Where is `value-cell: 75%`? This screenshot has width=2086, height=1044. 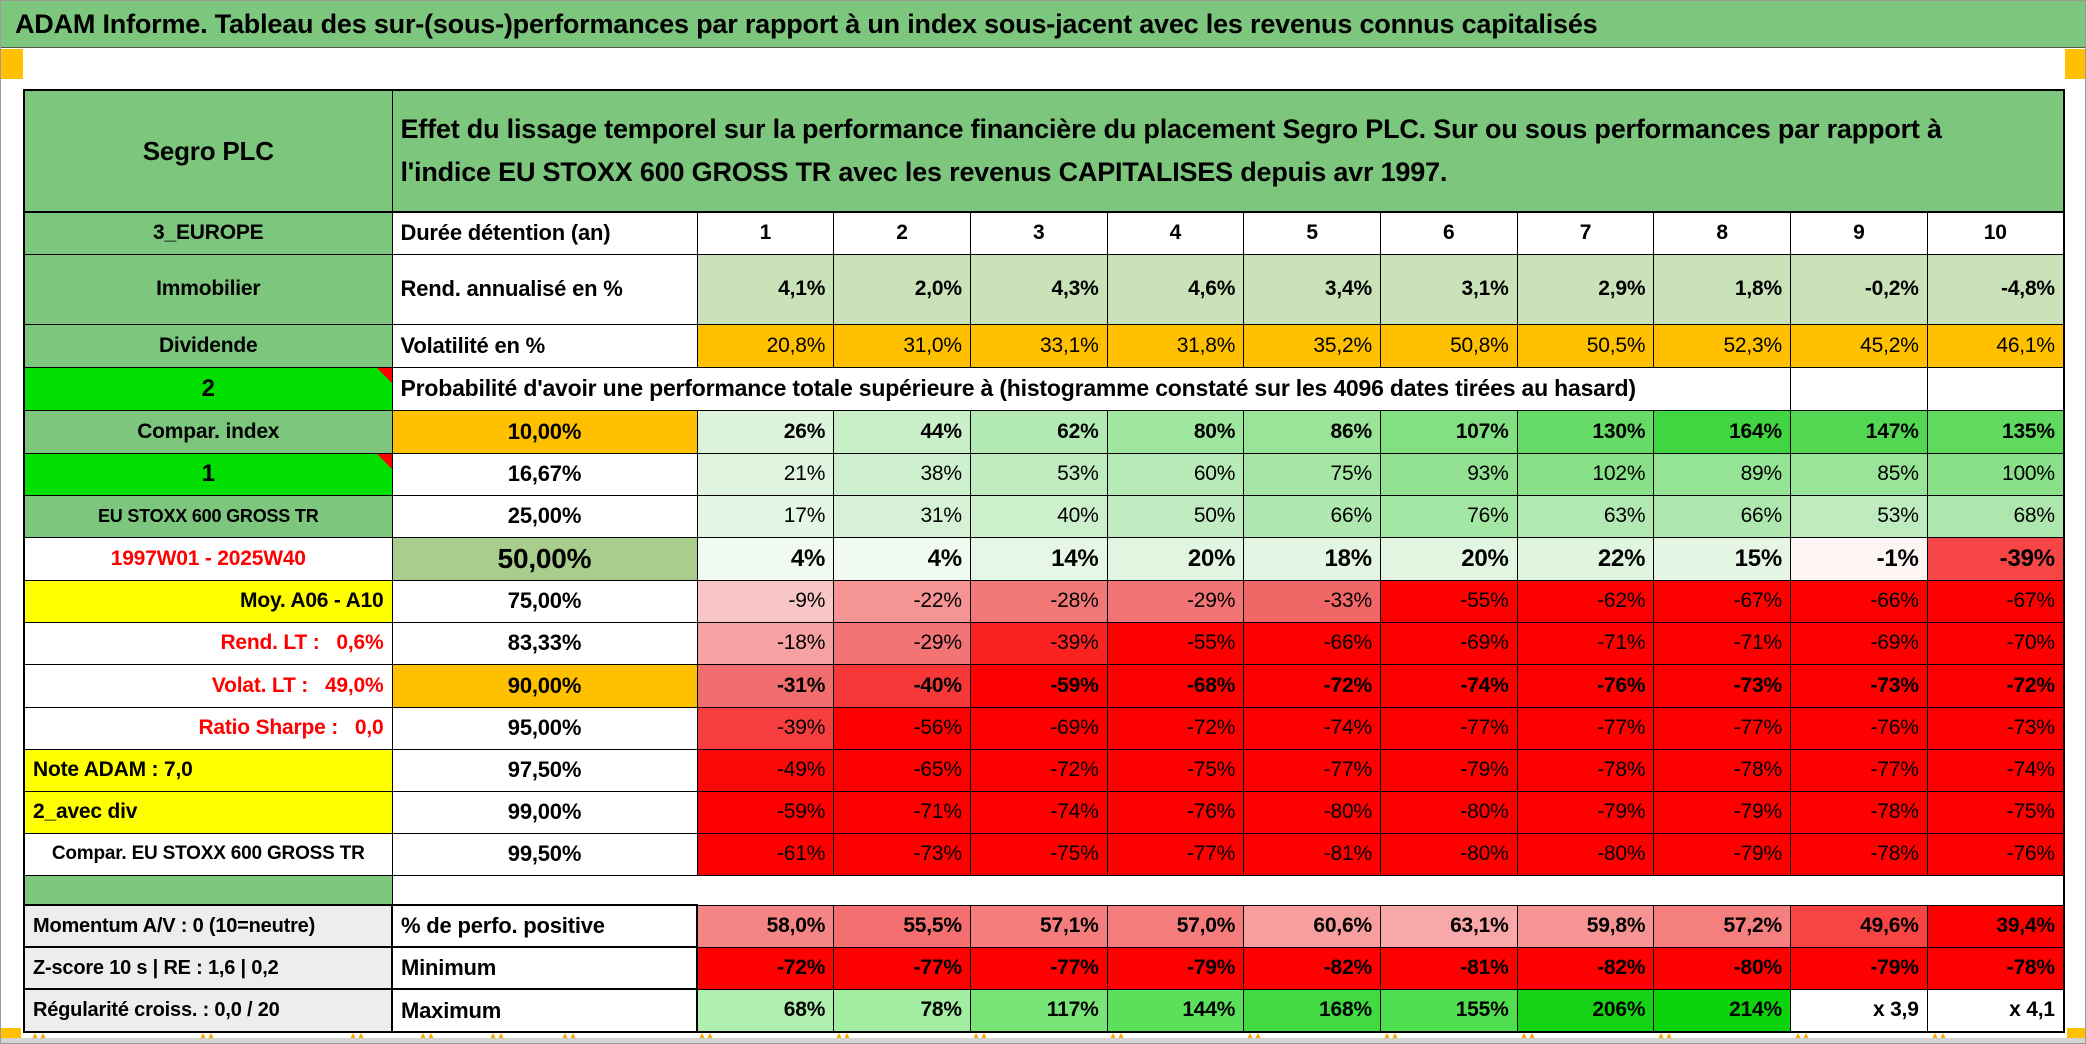
value-cell: 75% is located at coordinates (1312, 474).